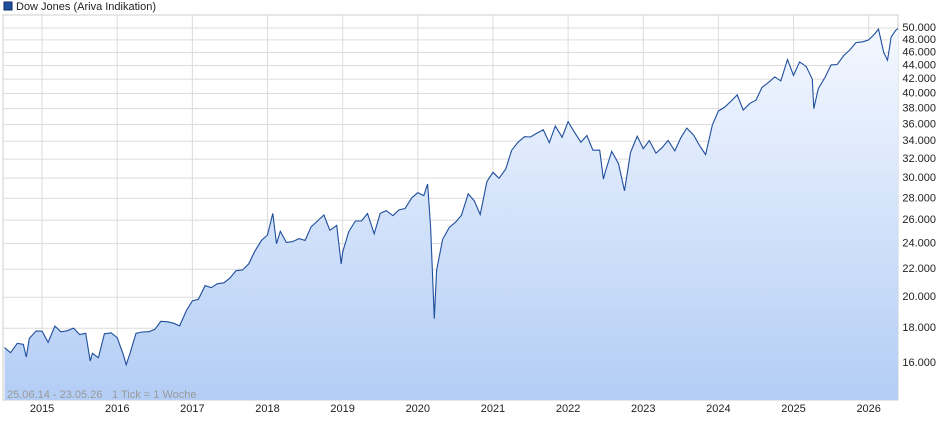  What do you see at coordinates (919, 297) in the screenshot?
I see `y-tick-label: 20.000` at bounding box center [919, 297].